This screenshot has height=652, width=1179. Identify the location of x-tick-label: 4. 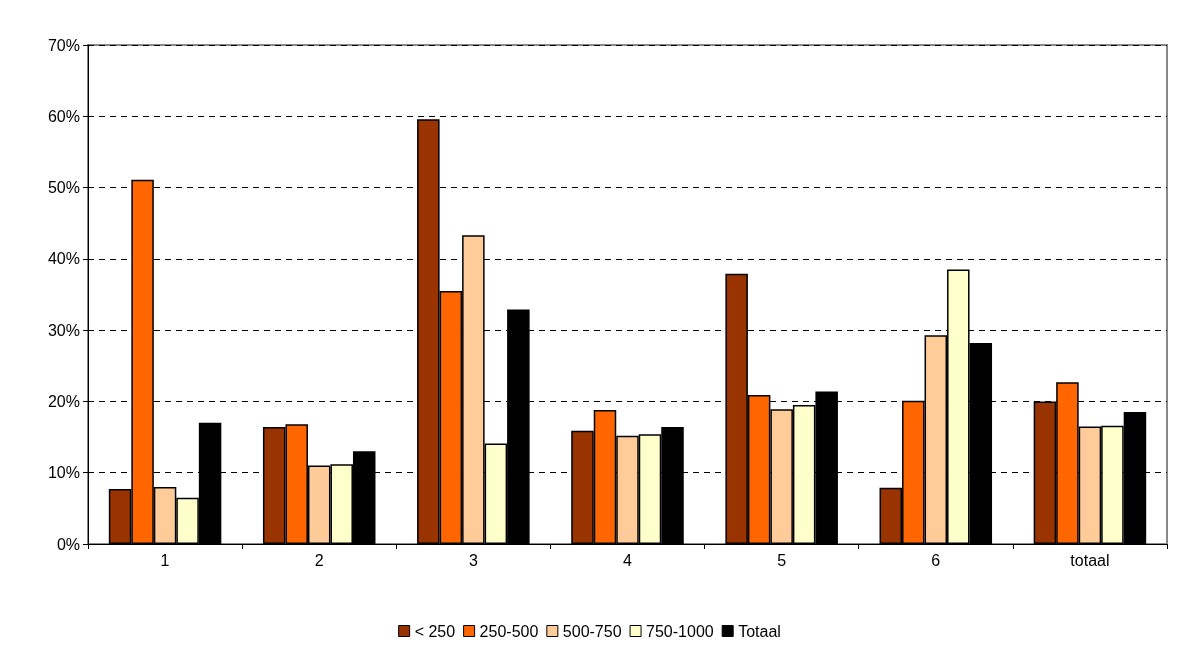
(628, 560).